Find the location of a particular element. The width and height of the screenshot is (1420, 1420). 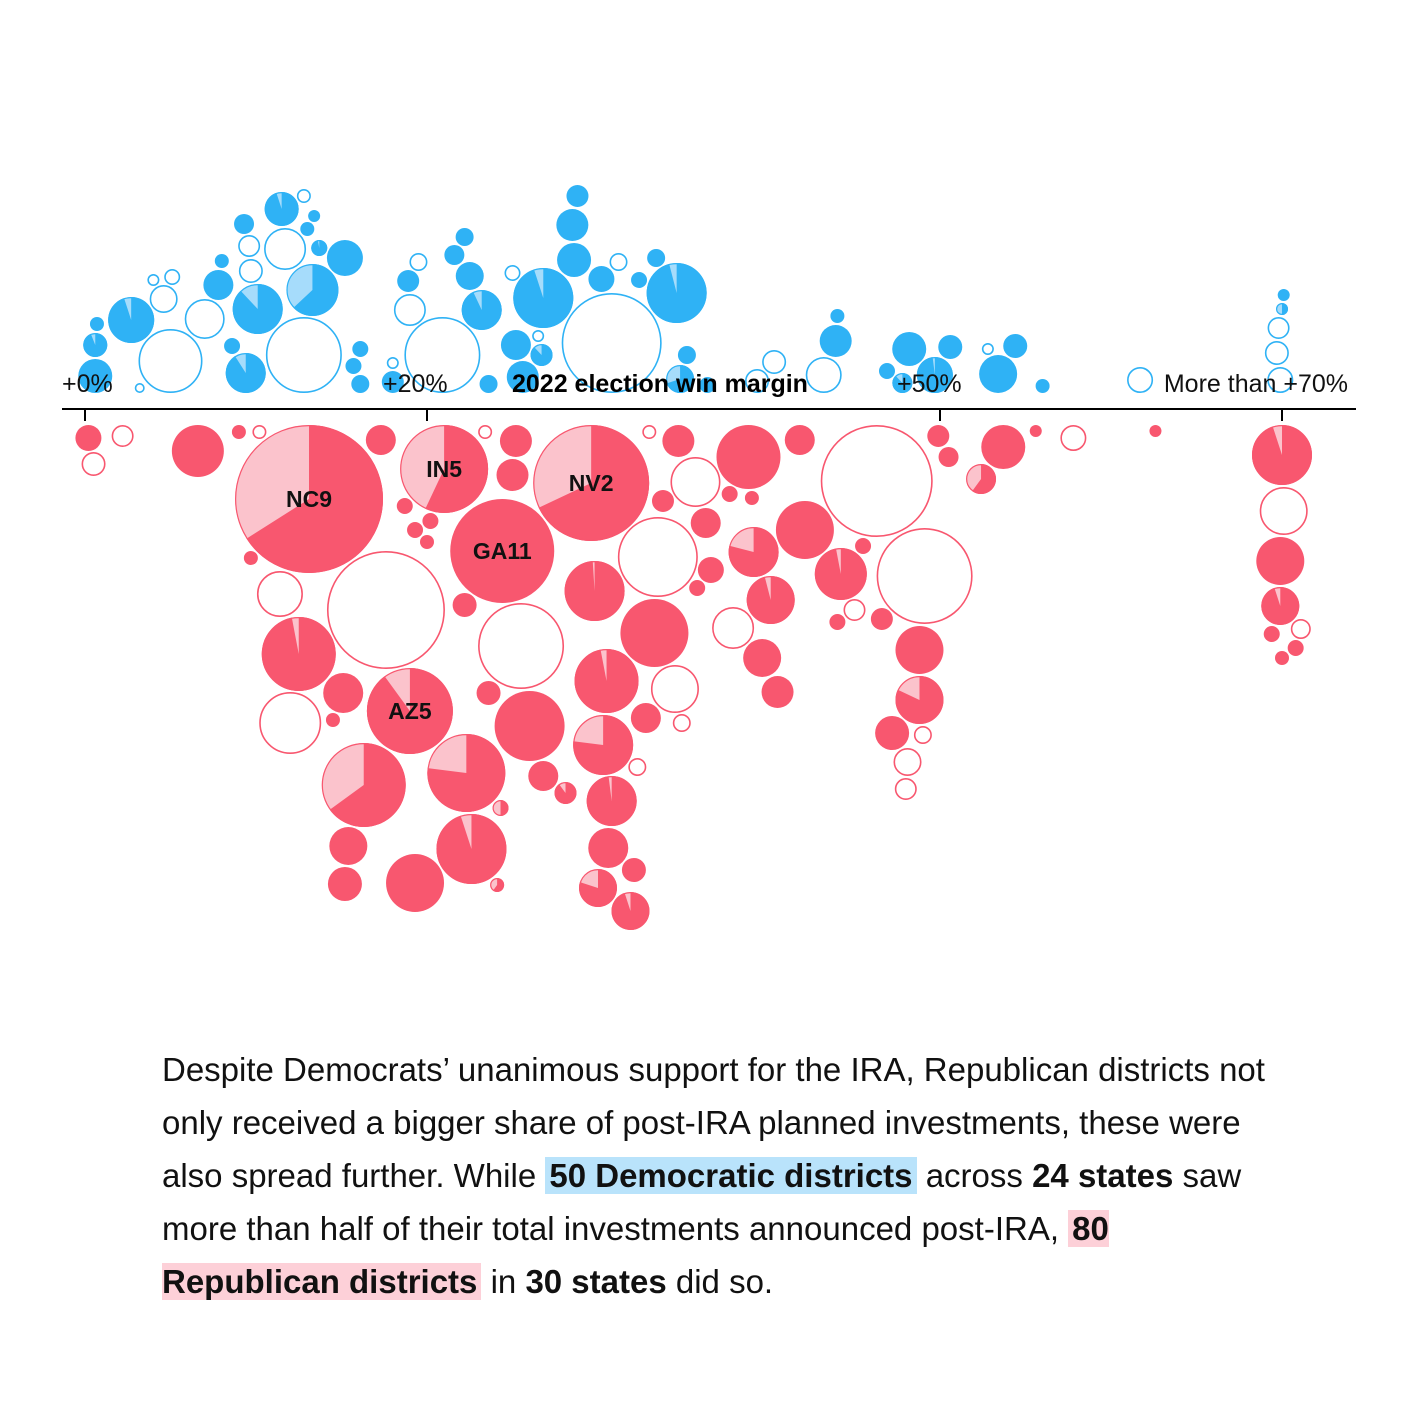

district-label: NV2 is located at coordinates (591, 483).